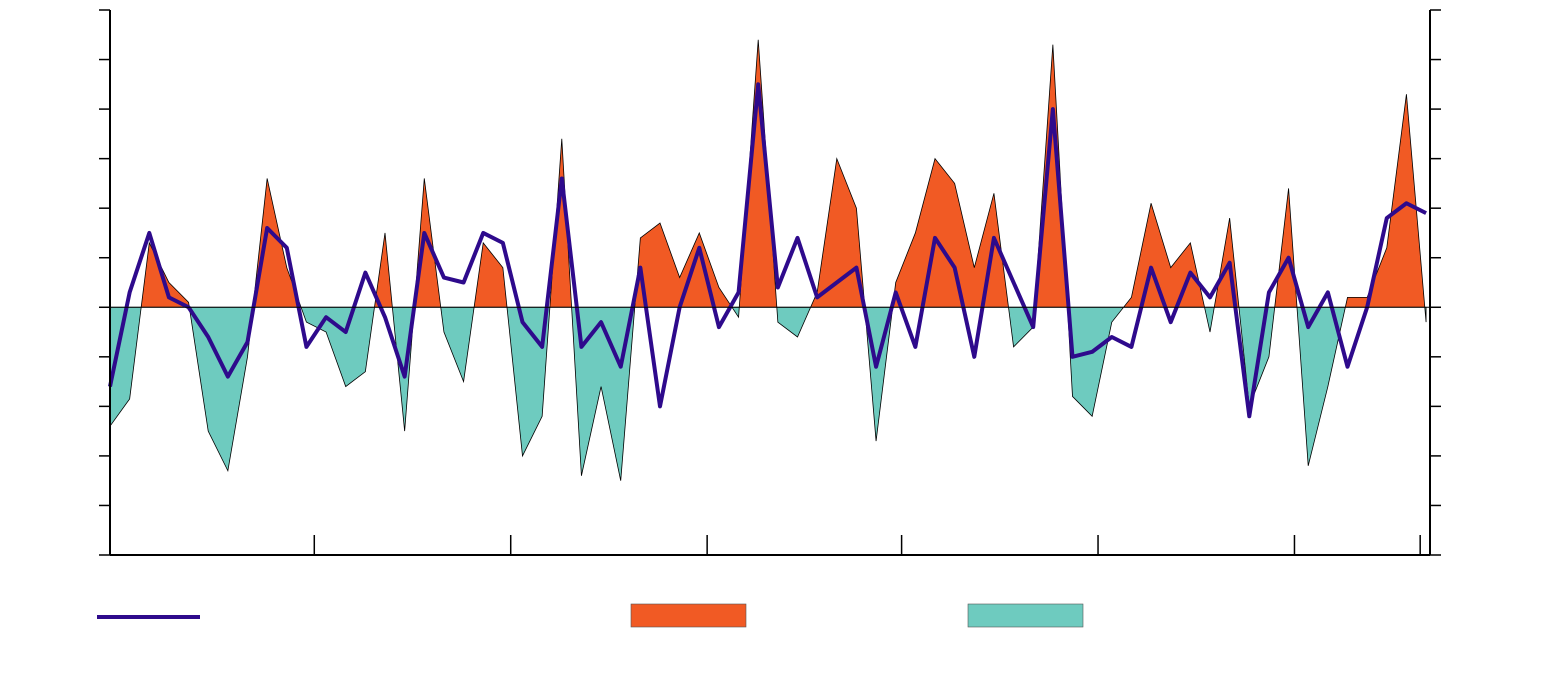 Image resolution: width=1566 pixels, height=690 pixels. I want to click on legend-swatch-negative, so click(1025, 615).